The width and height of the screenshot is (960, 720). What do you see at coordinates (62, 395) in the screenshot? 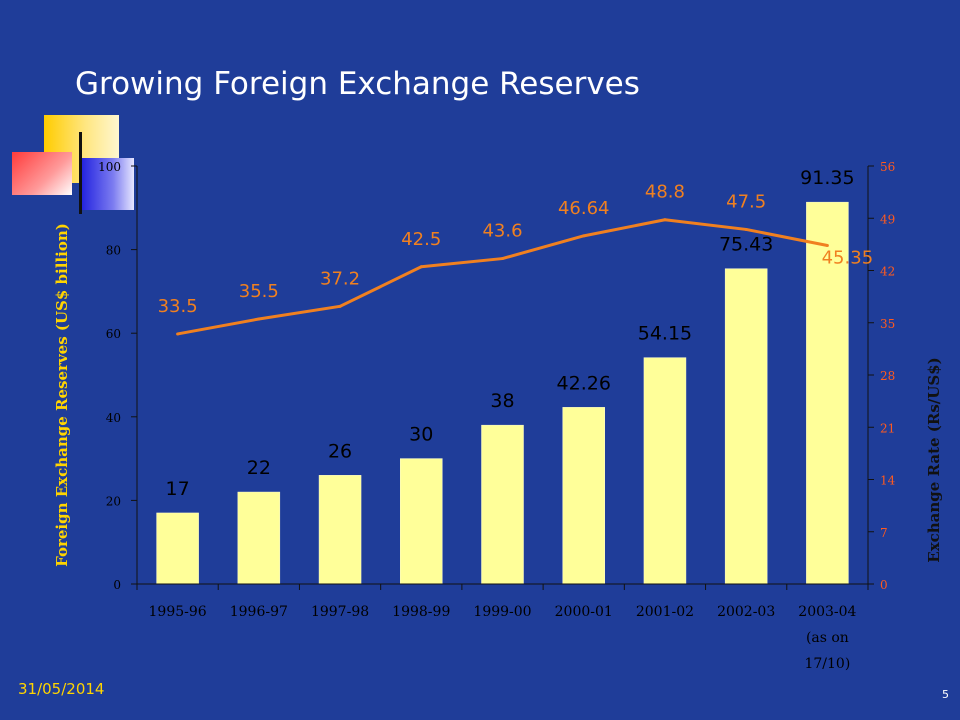
I see `left-axis-title: Foreign Exchange Reserves (US$ billion)` at bounding box center [62, 395].